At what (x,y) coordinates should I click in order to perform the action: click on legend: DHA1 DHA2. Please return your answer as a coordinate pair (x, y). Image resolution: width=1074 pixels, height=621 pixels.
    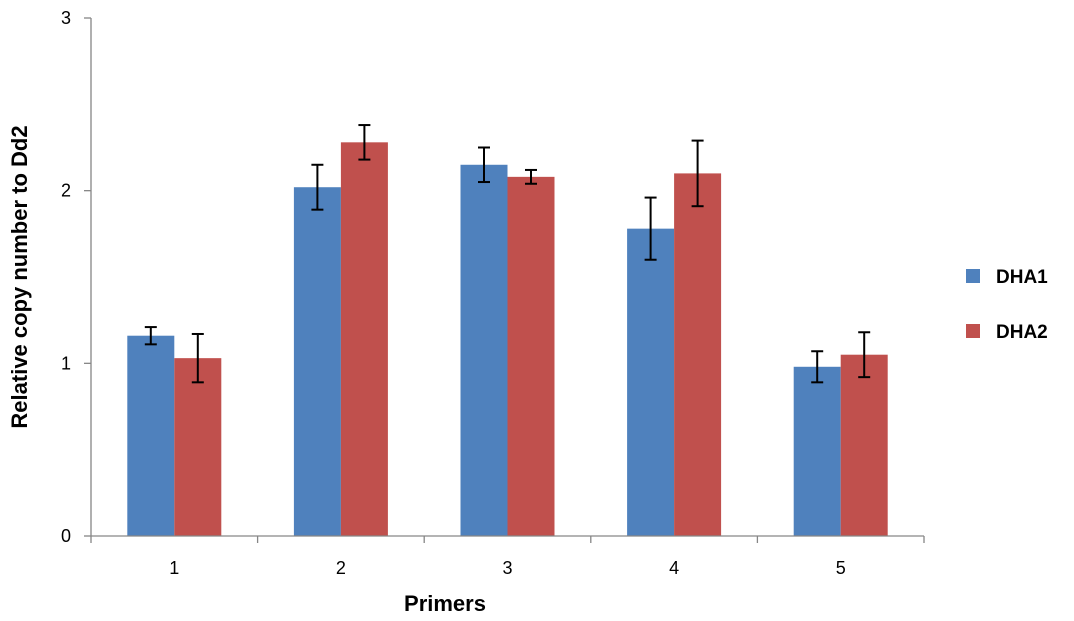
    Looking at the image, I should click on (1007, 305).